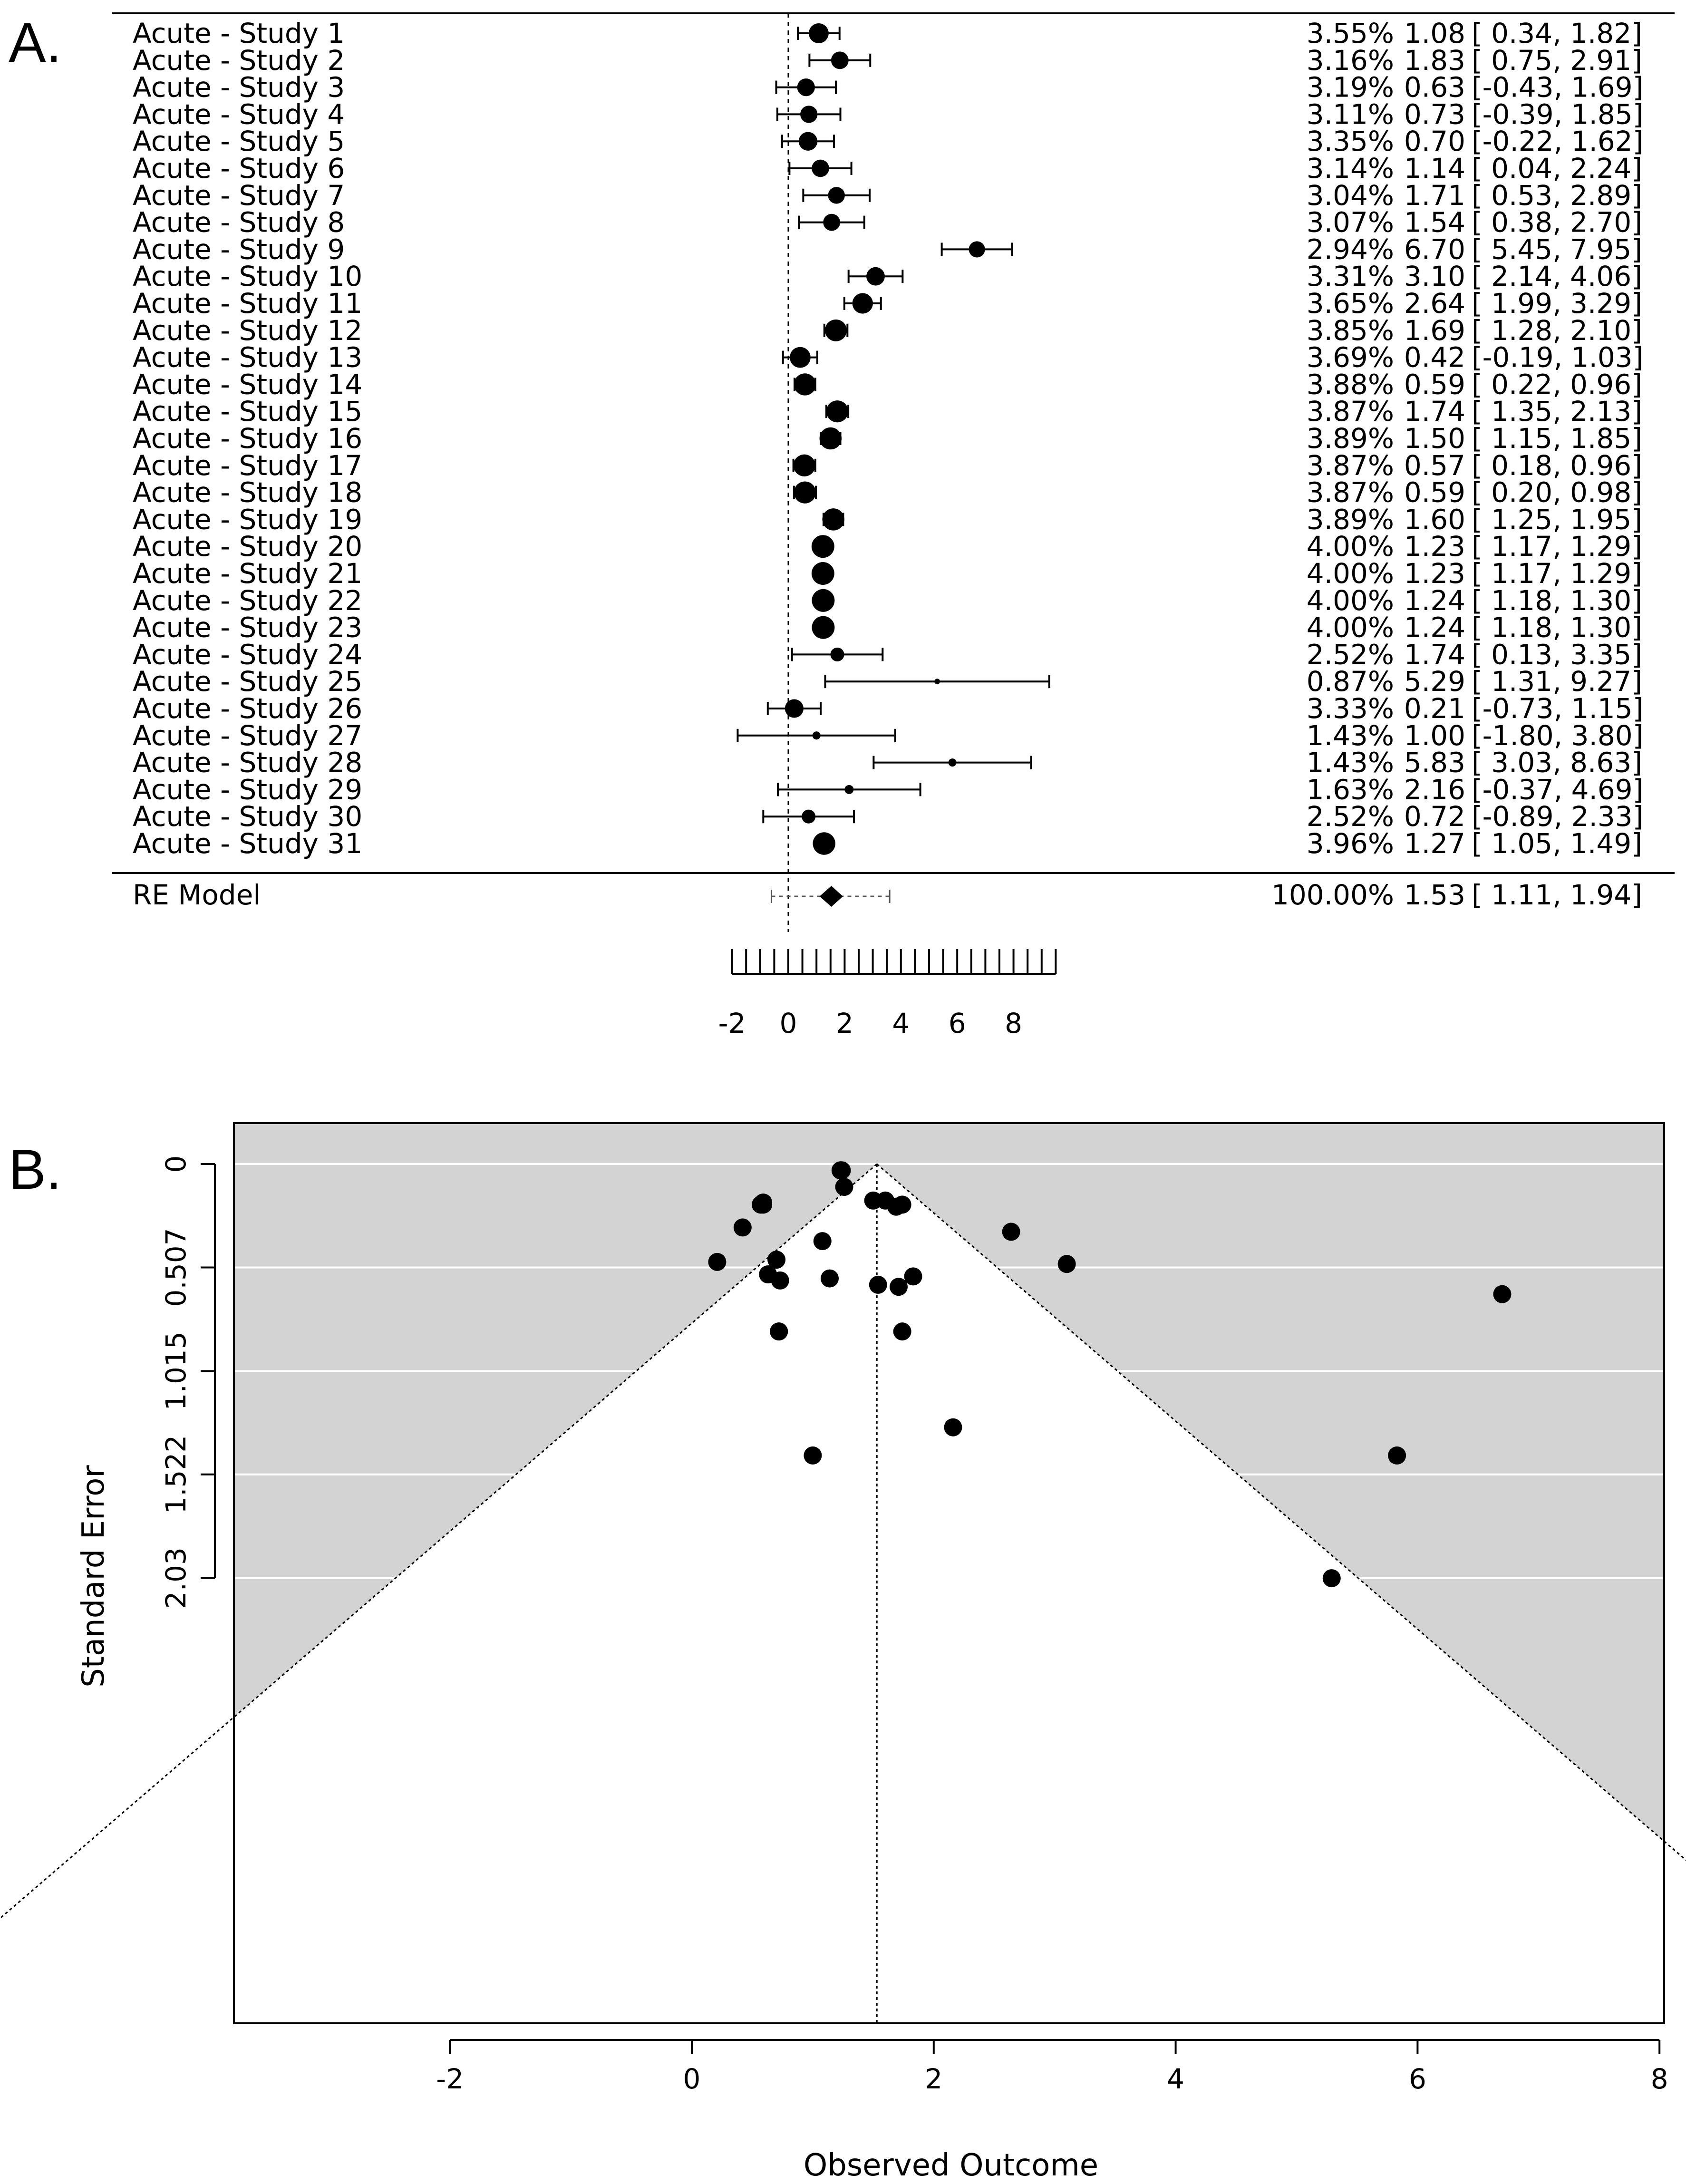  Describe the element at coordinates (887, 492) in the screenshot. I see `forest-row: Acute - Study 18 3.87% 0.59[ 0.20, 0.98]` at that location.